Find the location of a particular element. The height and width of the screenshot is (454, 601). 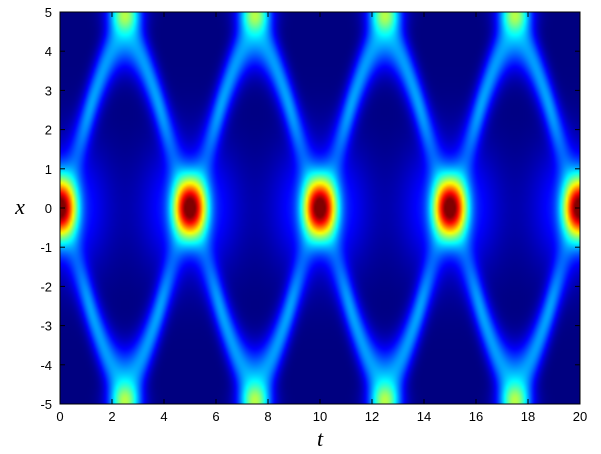

x-axis-label: t is located at coordinates (320, 438).